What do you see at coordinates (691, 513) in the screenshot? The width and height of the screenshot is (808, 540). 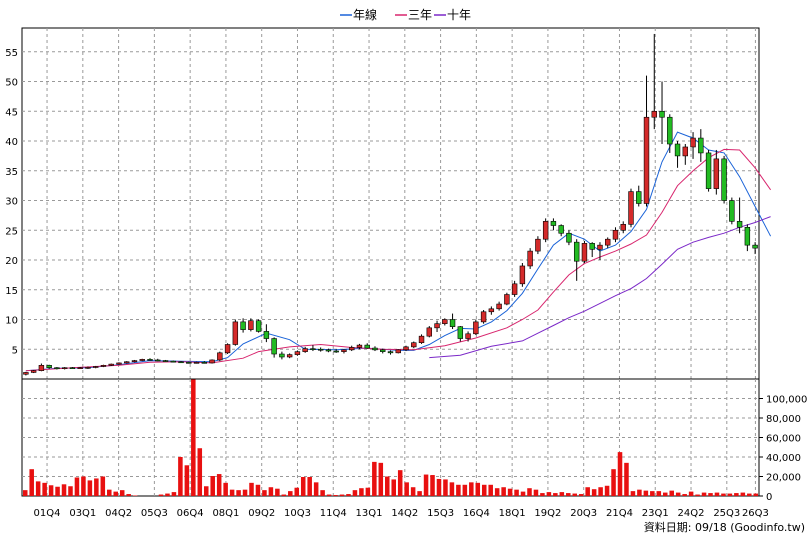 I see `x-tick-label: 24Q2` at bounding box center [691, 513].